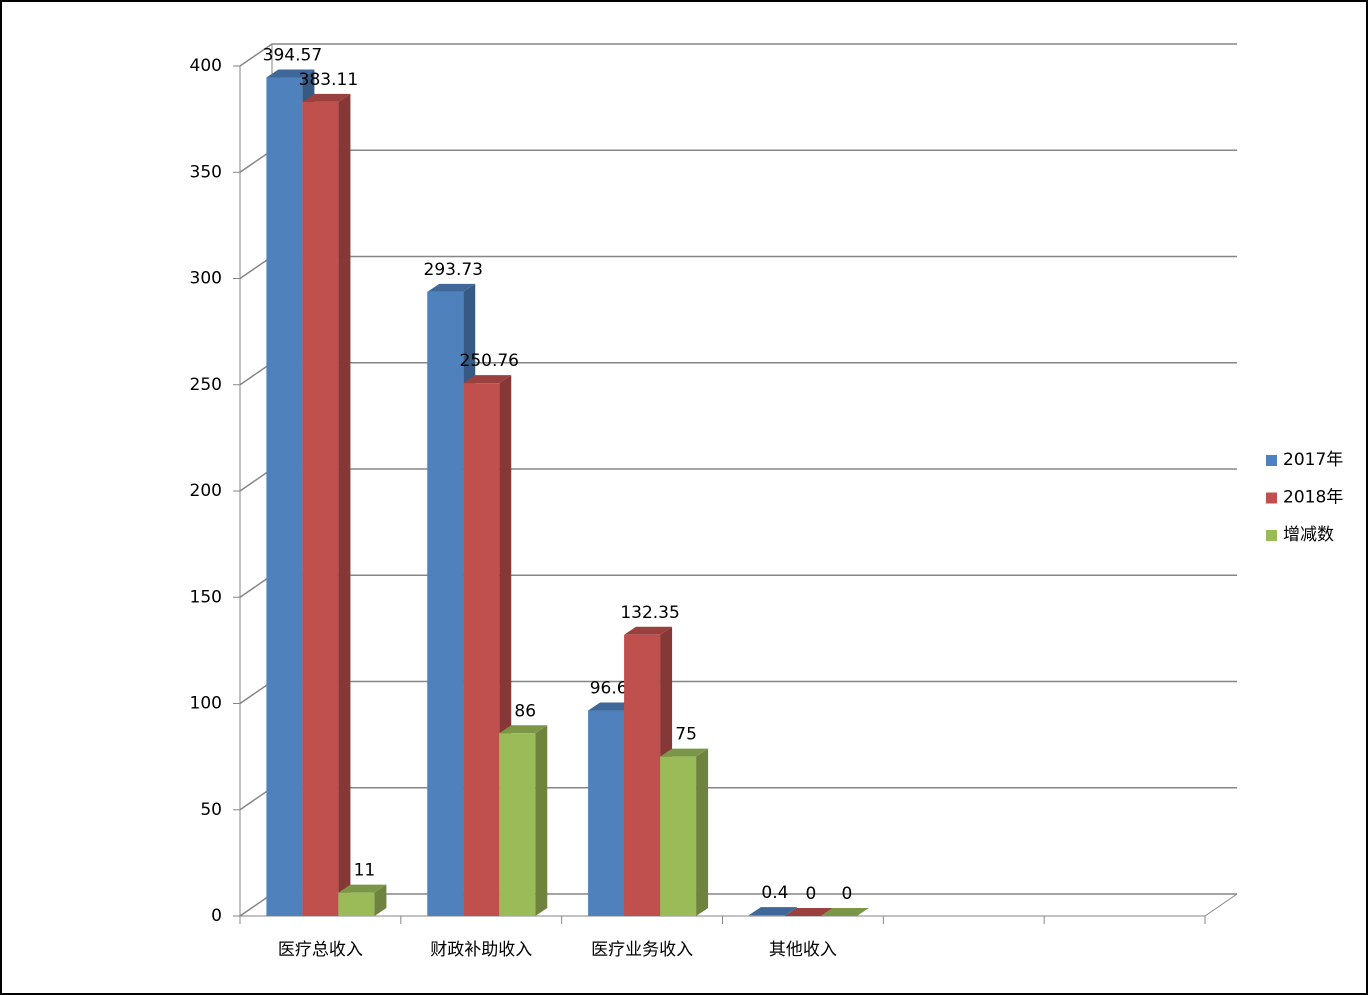 Image resolution: width=1368 pixels, height=995 pixels. I want to click on x-tick-label: 财政补助收入, so click(481, 950).